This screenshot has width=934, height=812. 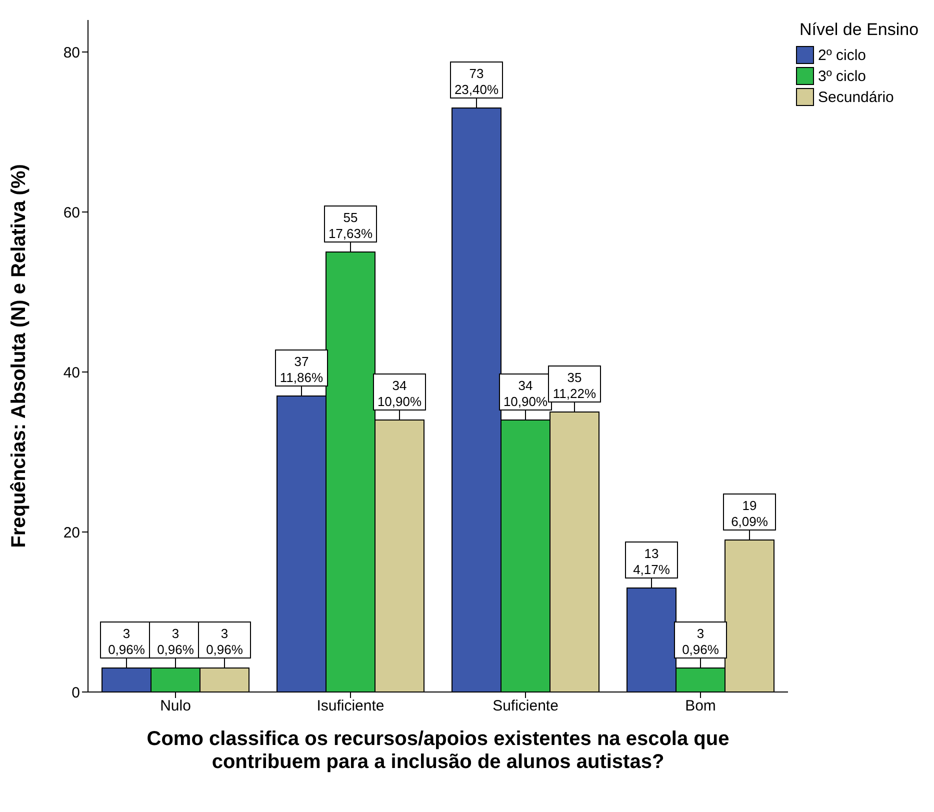 I want to click on data-label: 55 17,63%, so click(x=350, y=225).